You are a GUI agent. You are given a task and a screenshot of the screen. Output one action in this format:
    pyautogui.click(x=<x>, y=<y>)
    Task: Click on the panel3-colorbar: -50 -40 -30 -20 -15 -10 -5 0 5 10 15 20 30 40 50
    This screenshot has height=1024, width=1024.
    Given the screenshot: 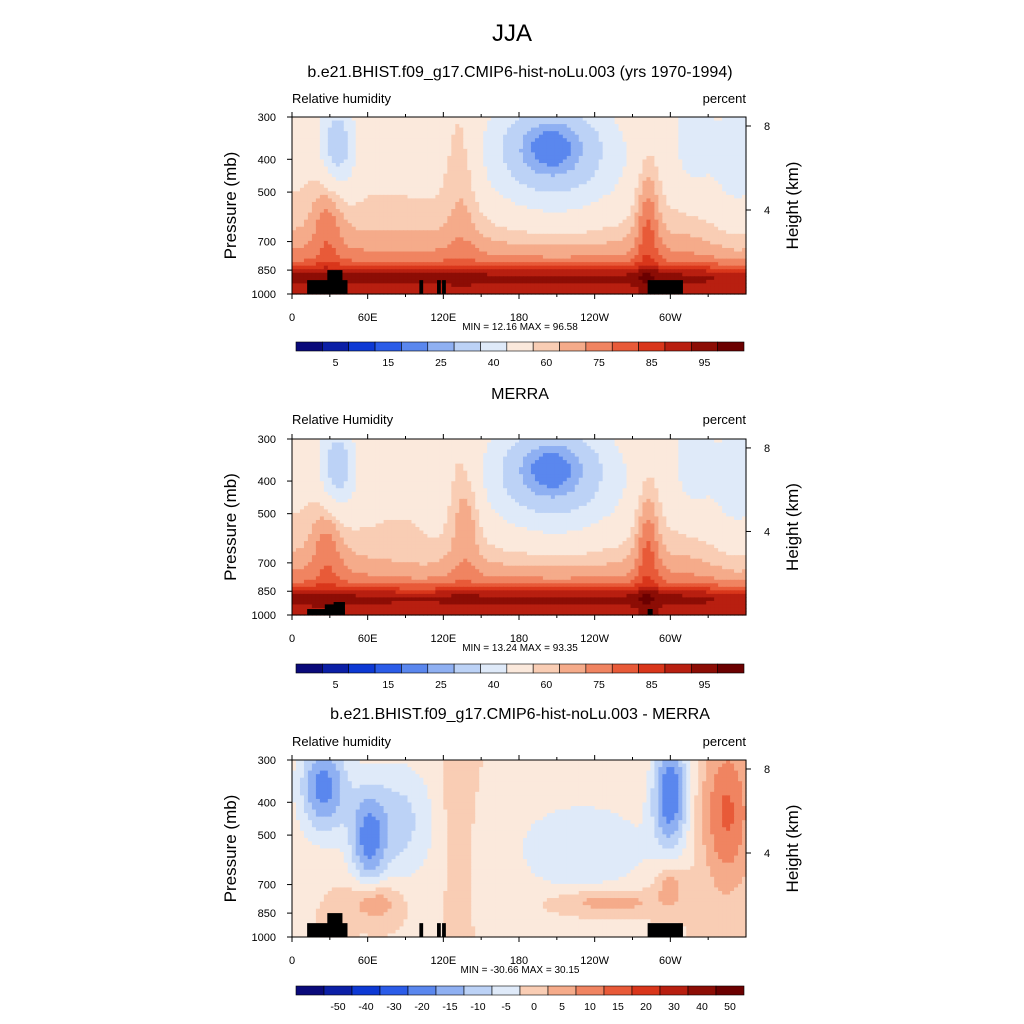 What is the action you would take?
    pyautogui.click(x=520, y=999)
    